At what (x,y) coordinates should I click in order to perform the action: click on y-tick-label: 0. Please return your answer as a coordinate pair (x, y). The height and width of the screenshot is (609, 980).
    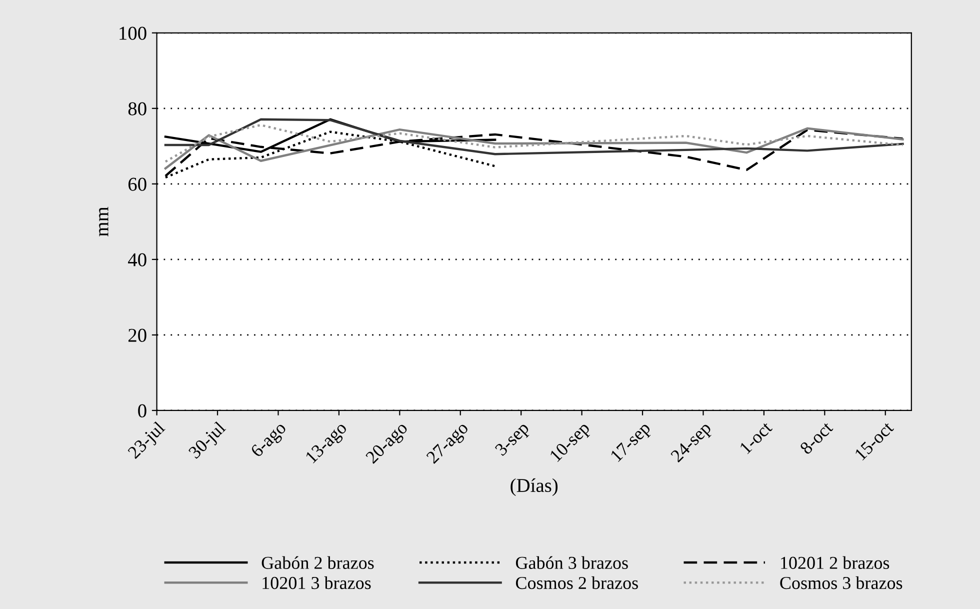
    Looking at the image, I should click on (142, 411).